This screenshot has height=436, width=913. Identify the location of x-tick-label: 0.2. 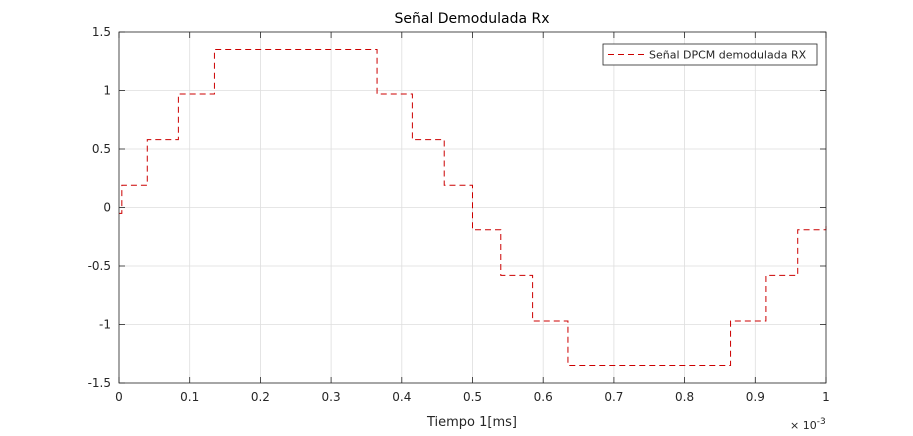
(260, 397).